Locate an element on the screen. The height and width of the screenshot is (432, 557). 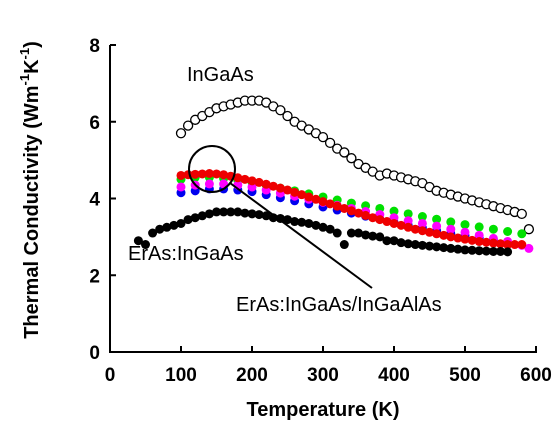
y-axis-title-exp2: -1 is located at coordinates (24, 54).